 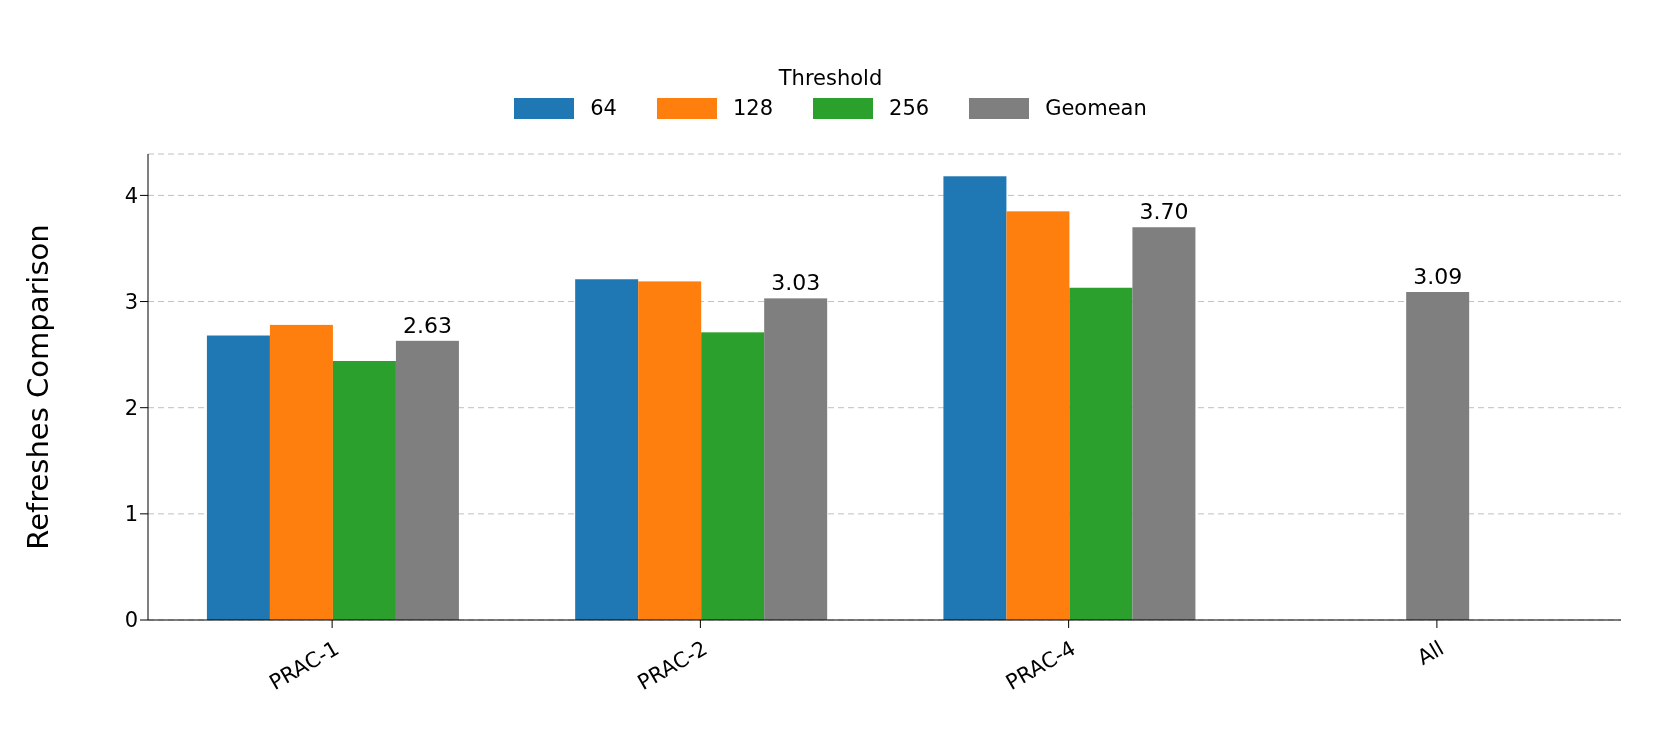 What do you see at coordinates (1438, 276) in the screenshot?
I see `data-label: 3.09` at bounding box center [1438, 276].